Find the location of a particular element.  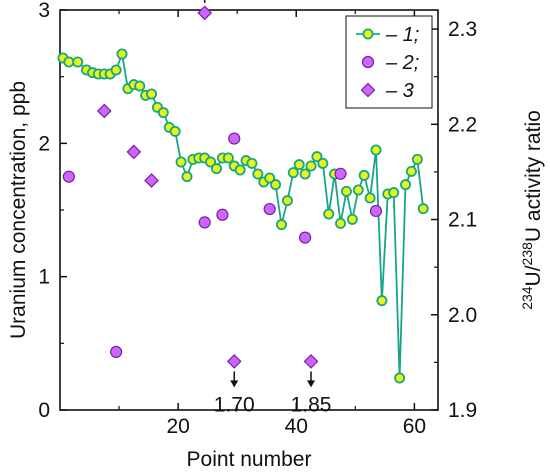

annotation-label: 1.70 is located at coordinates (234, 404).